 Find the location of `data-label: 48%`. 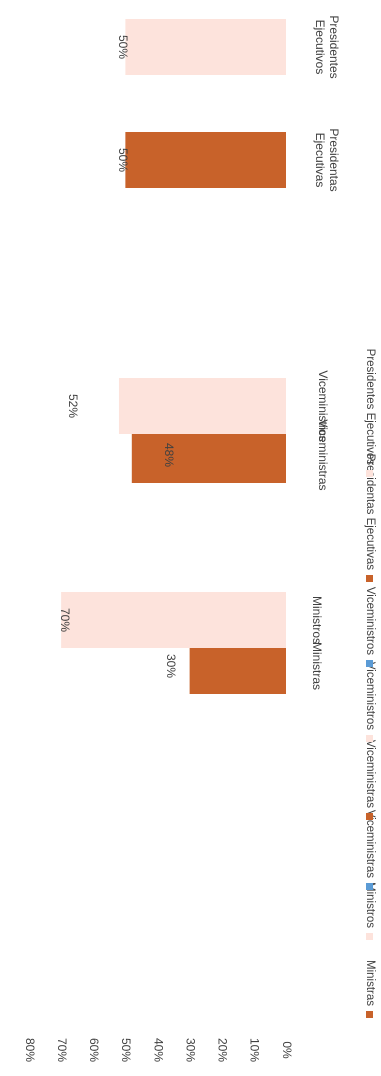

data-label: 48% is located at coordinates (169, 455).